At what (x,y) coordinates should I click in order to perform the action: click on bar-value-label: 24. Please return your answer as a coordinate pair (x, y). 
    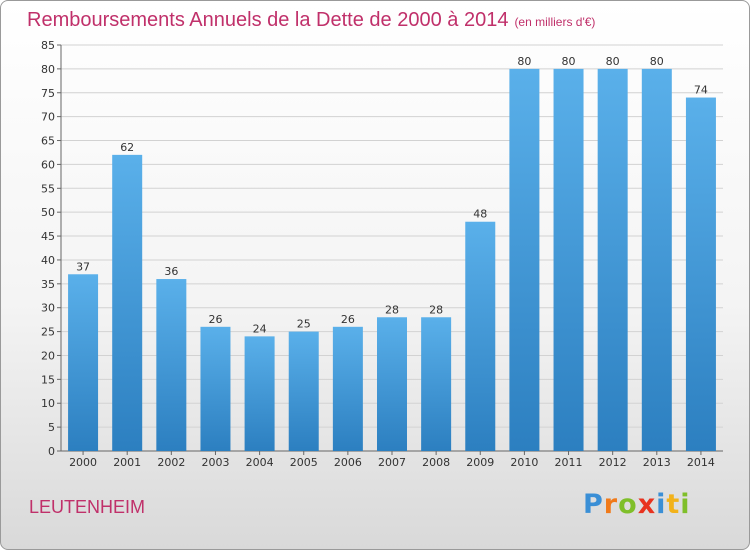
    Looking at the image, I should click on (260, 328).